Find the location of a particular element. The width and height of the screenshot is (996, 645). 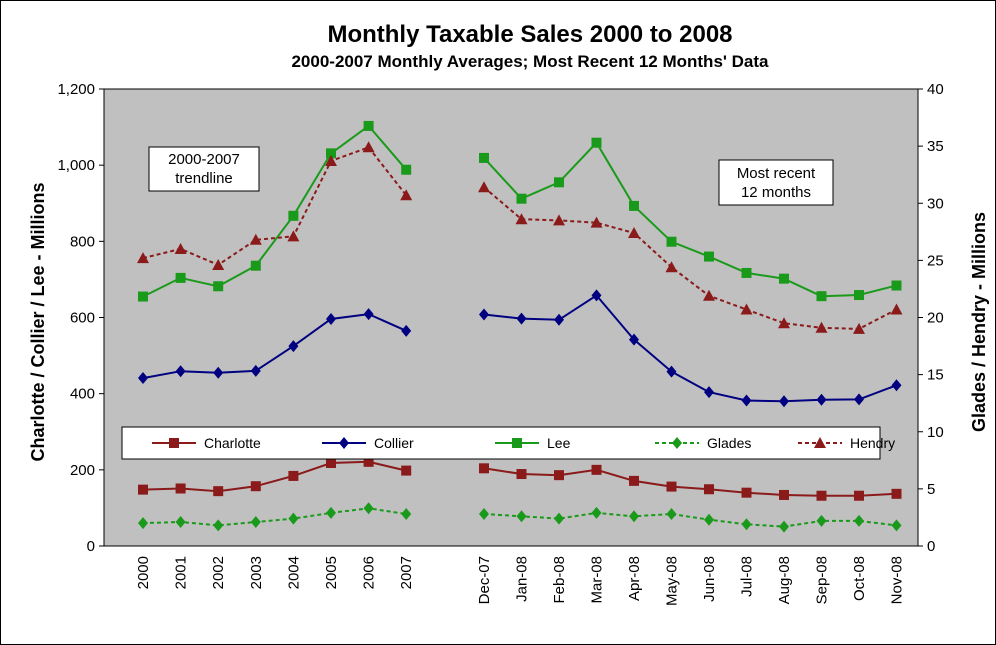

x-tick-label-annual: 2006 is located at coordinates (369, 572).